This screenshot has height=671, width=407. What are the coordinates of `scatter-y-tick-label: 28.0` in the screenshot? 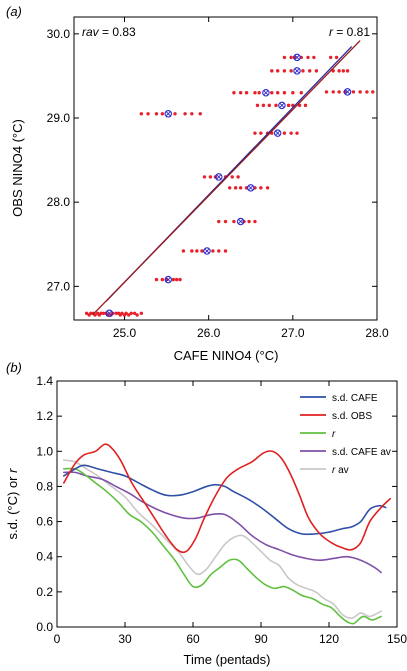 It's located at (59, 202).